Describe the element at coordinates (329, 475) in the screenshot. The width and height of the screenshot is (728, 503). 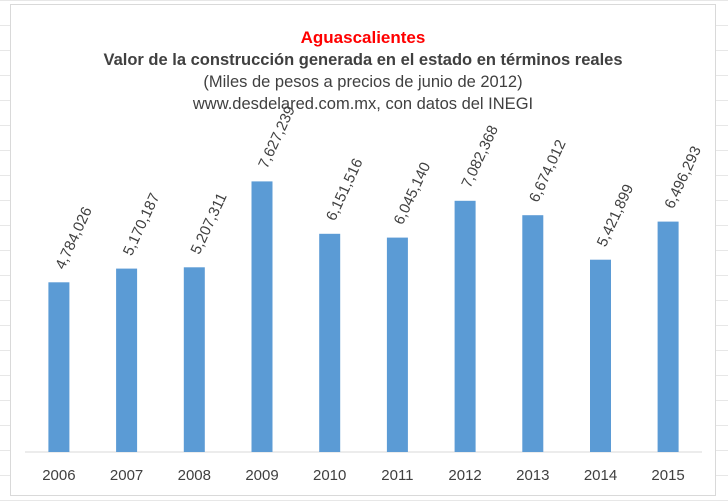
I see `x-tick-label-2010: 2010` at that location.